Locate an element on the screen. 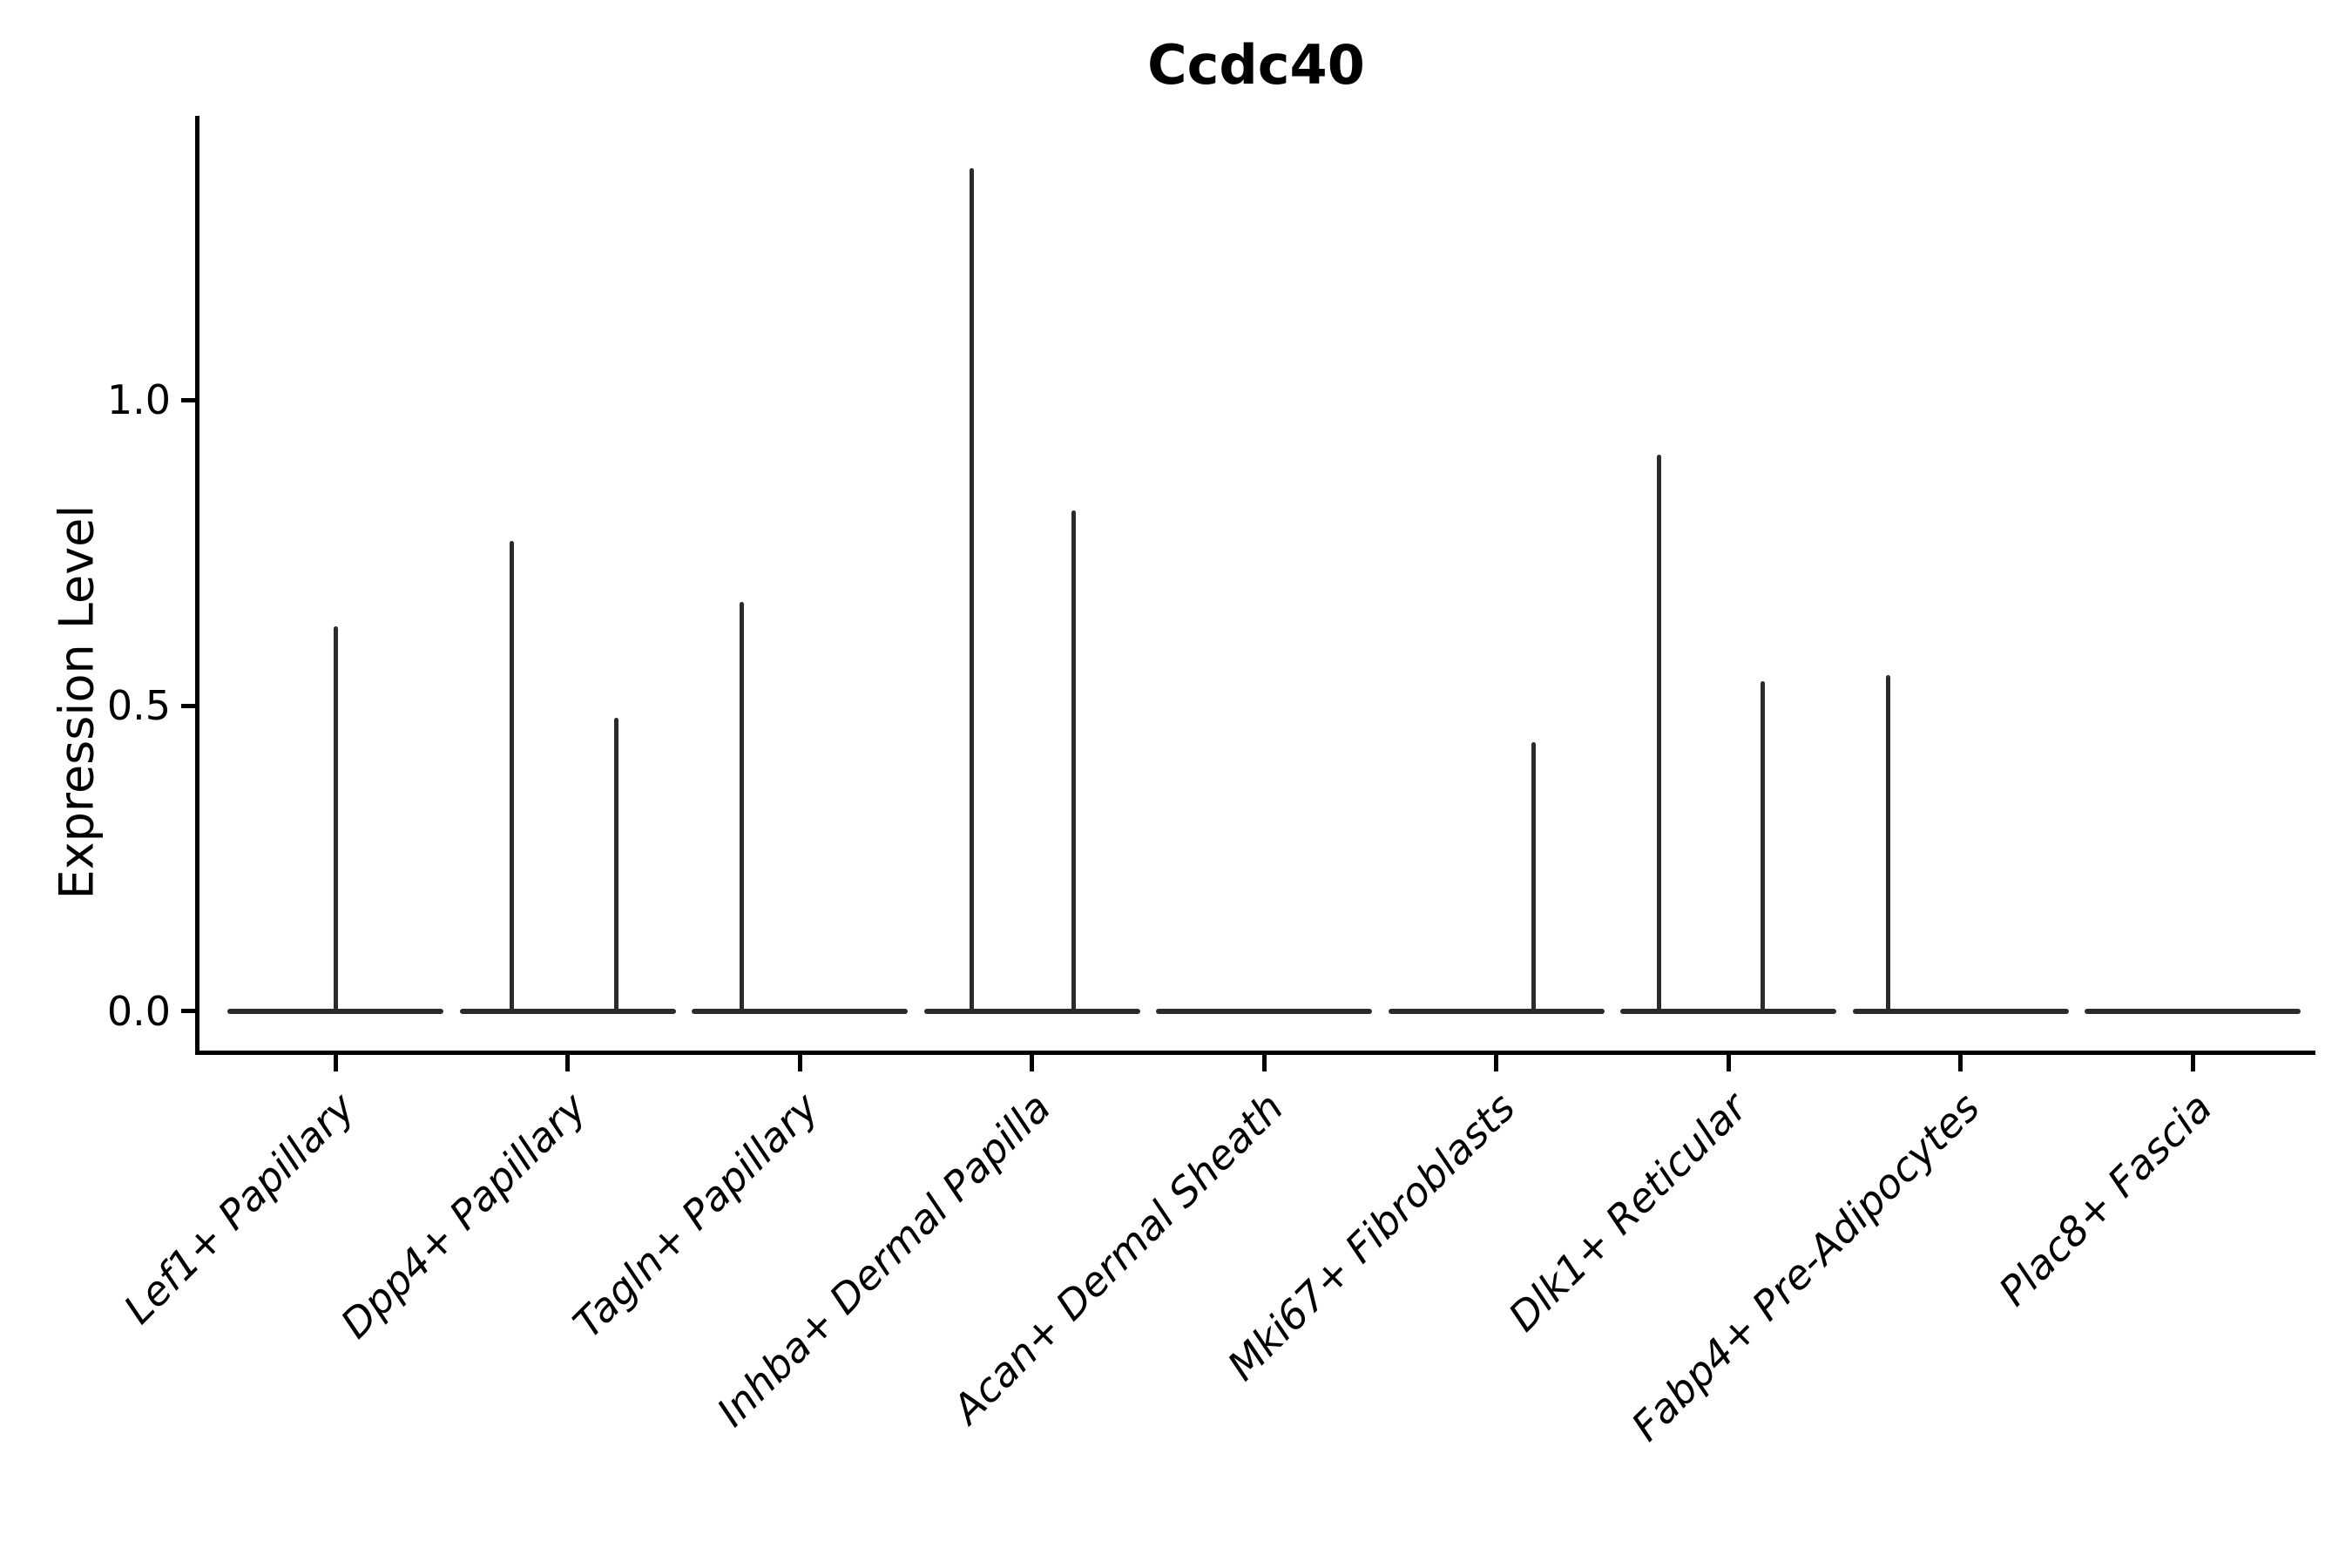  chart-title: Ccdc40 is located at coordinates (1256, 65).